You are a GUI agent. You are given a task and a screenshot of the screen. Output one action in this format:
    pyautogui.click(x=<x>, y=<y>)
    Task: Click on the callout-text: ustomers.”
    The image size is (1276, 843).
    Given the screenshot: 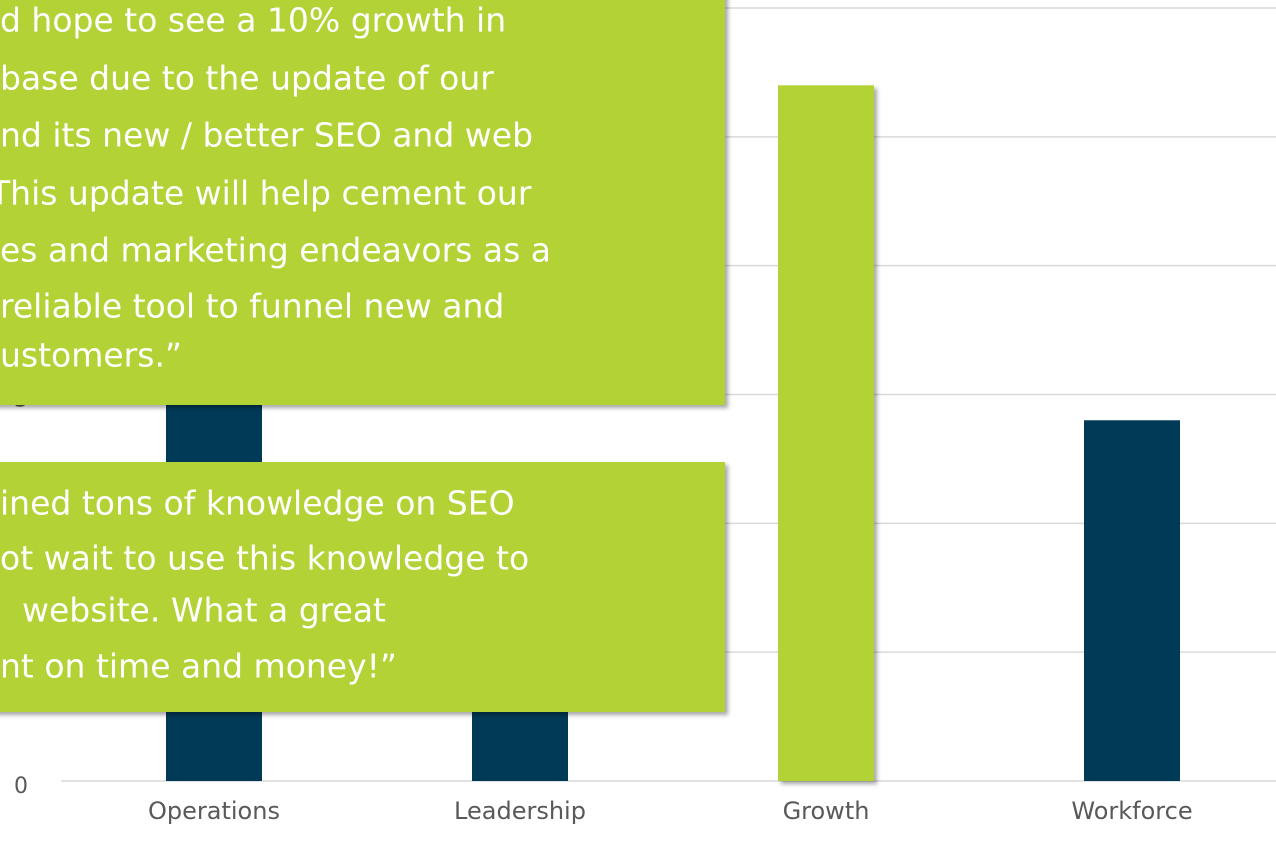 What is the action you would take?
    pyautogui.click(x=91, y=355)
    